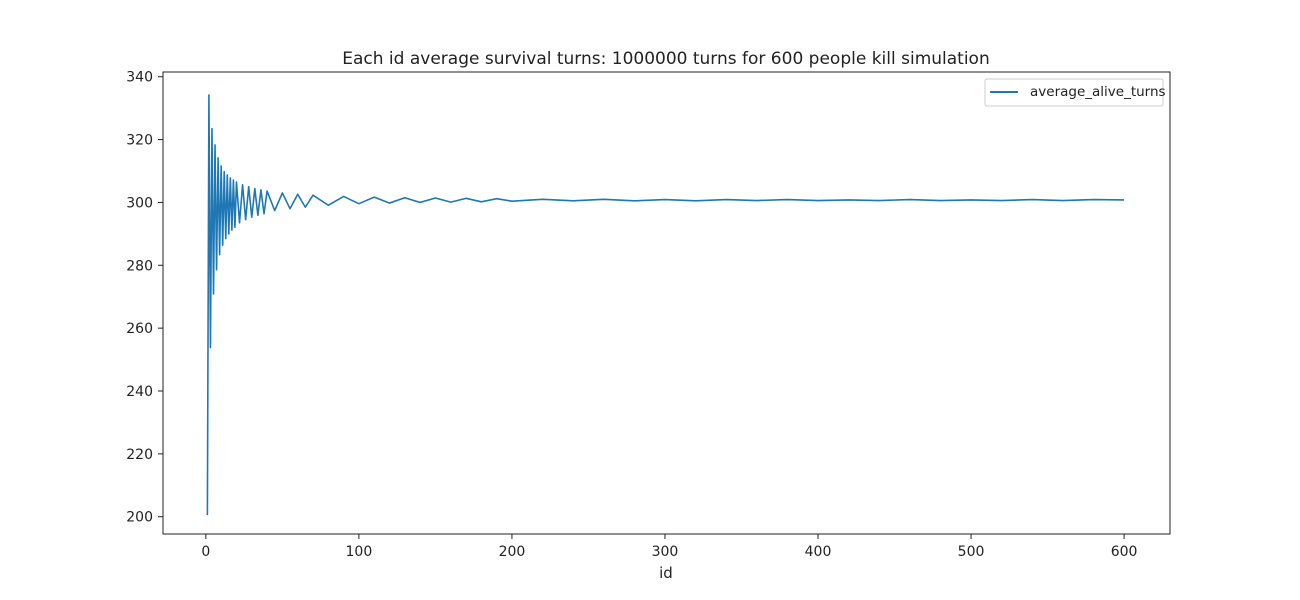  What do you see at coordinates (139, 518) in the screenshot?
I see `y-tick-label: 200` at bounding box center [139, 518].